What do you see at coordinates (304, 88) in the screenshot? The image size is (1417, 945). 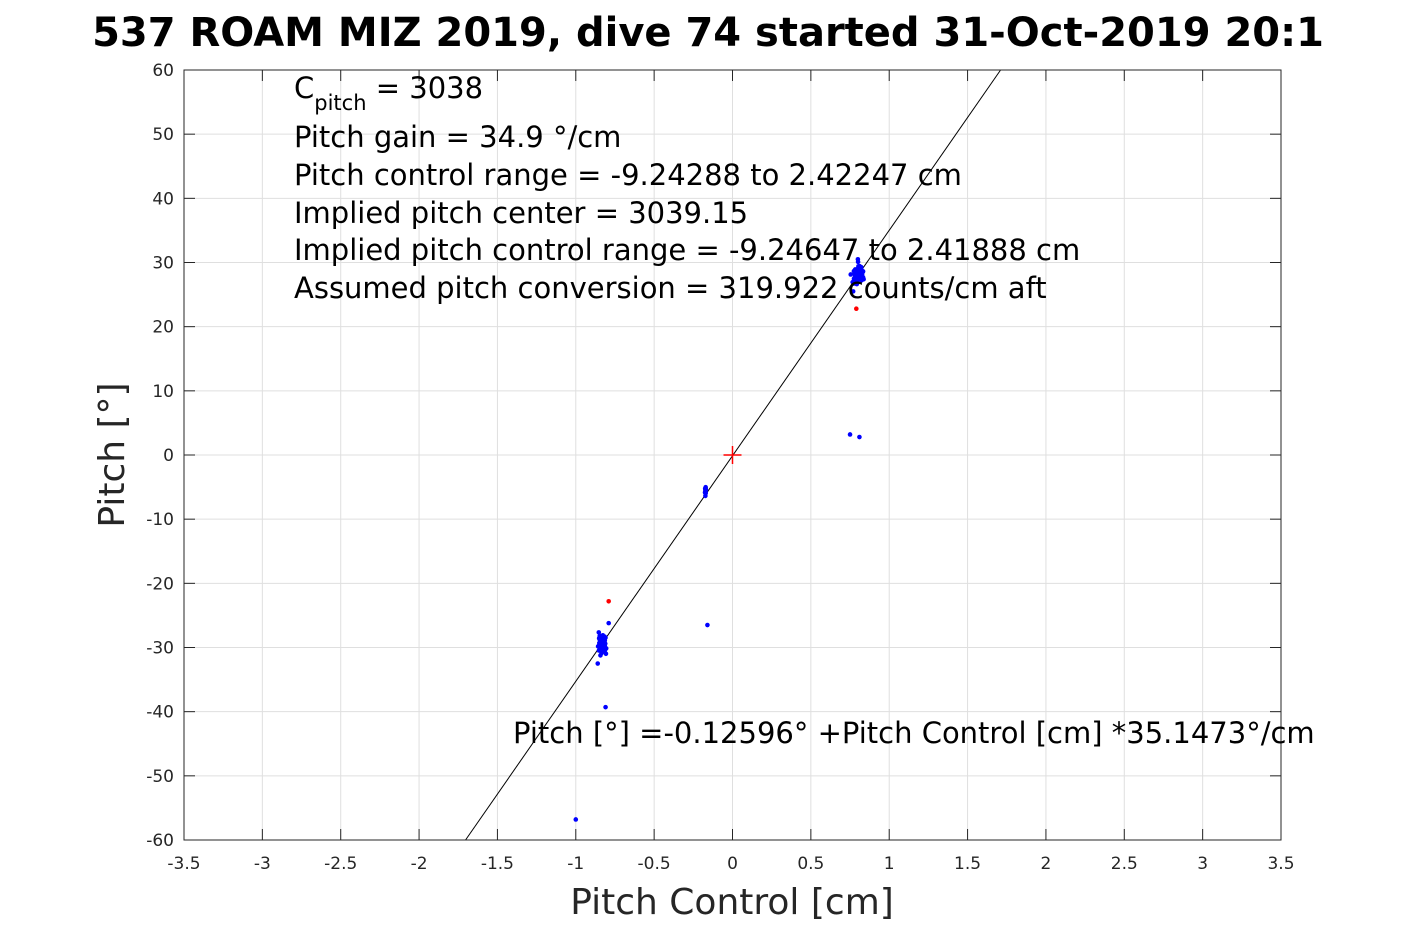 I see `c-pitch-symbol: C` at bounding box center [304, 88].